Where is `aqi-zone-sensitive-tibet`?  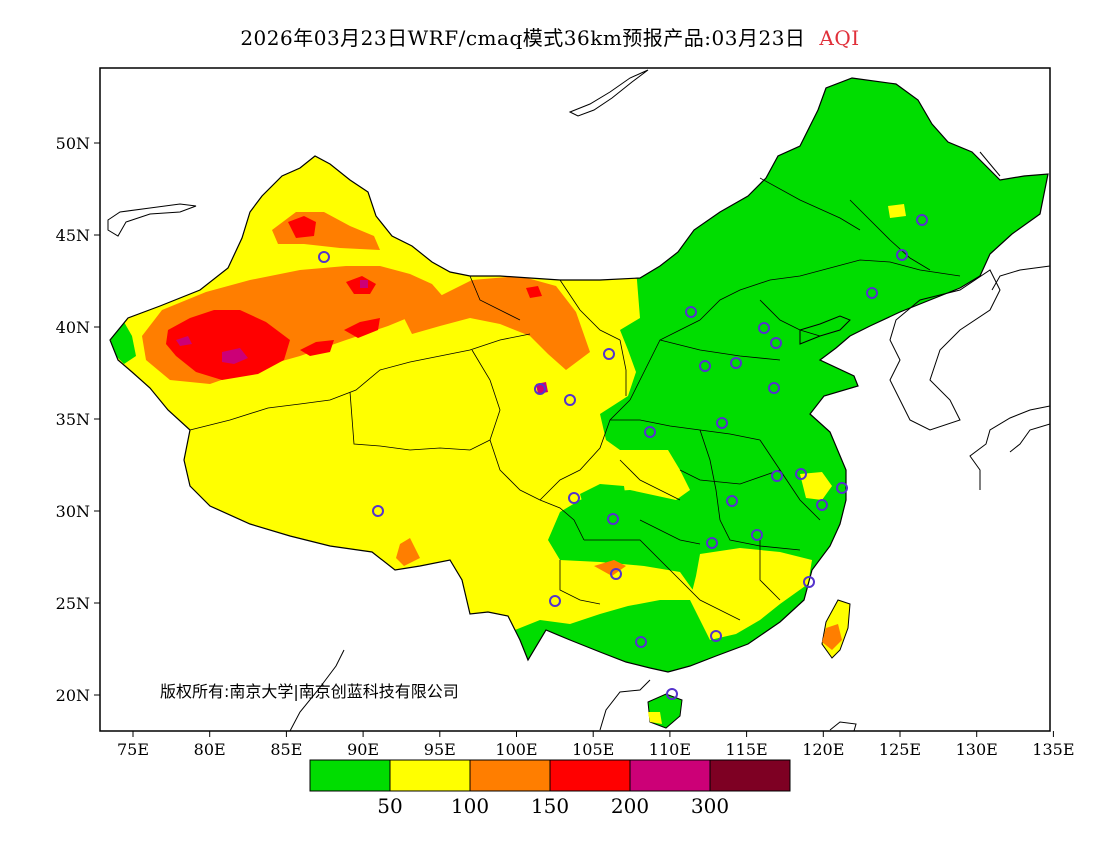
aqi-zone-sensitive-tibet is located at coordinates (408, 552).